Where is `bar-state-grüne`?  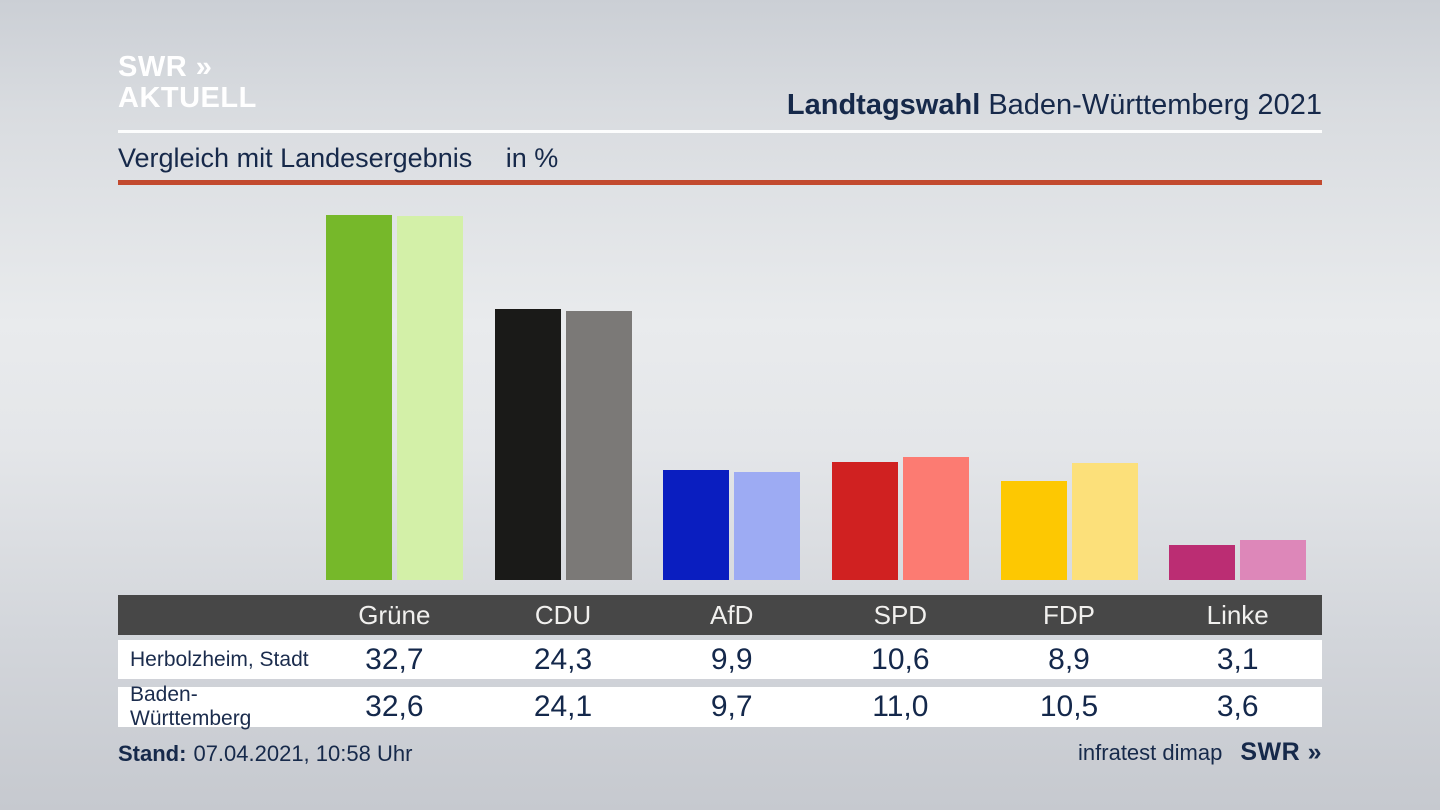 bar-state-grüne is located at coordinates (429, 398).